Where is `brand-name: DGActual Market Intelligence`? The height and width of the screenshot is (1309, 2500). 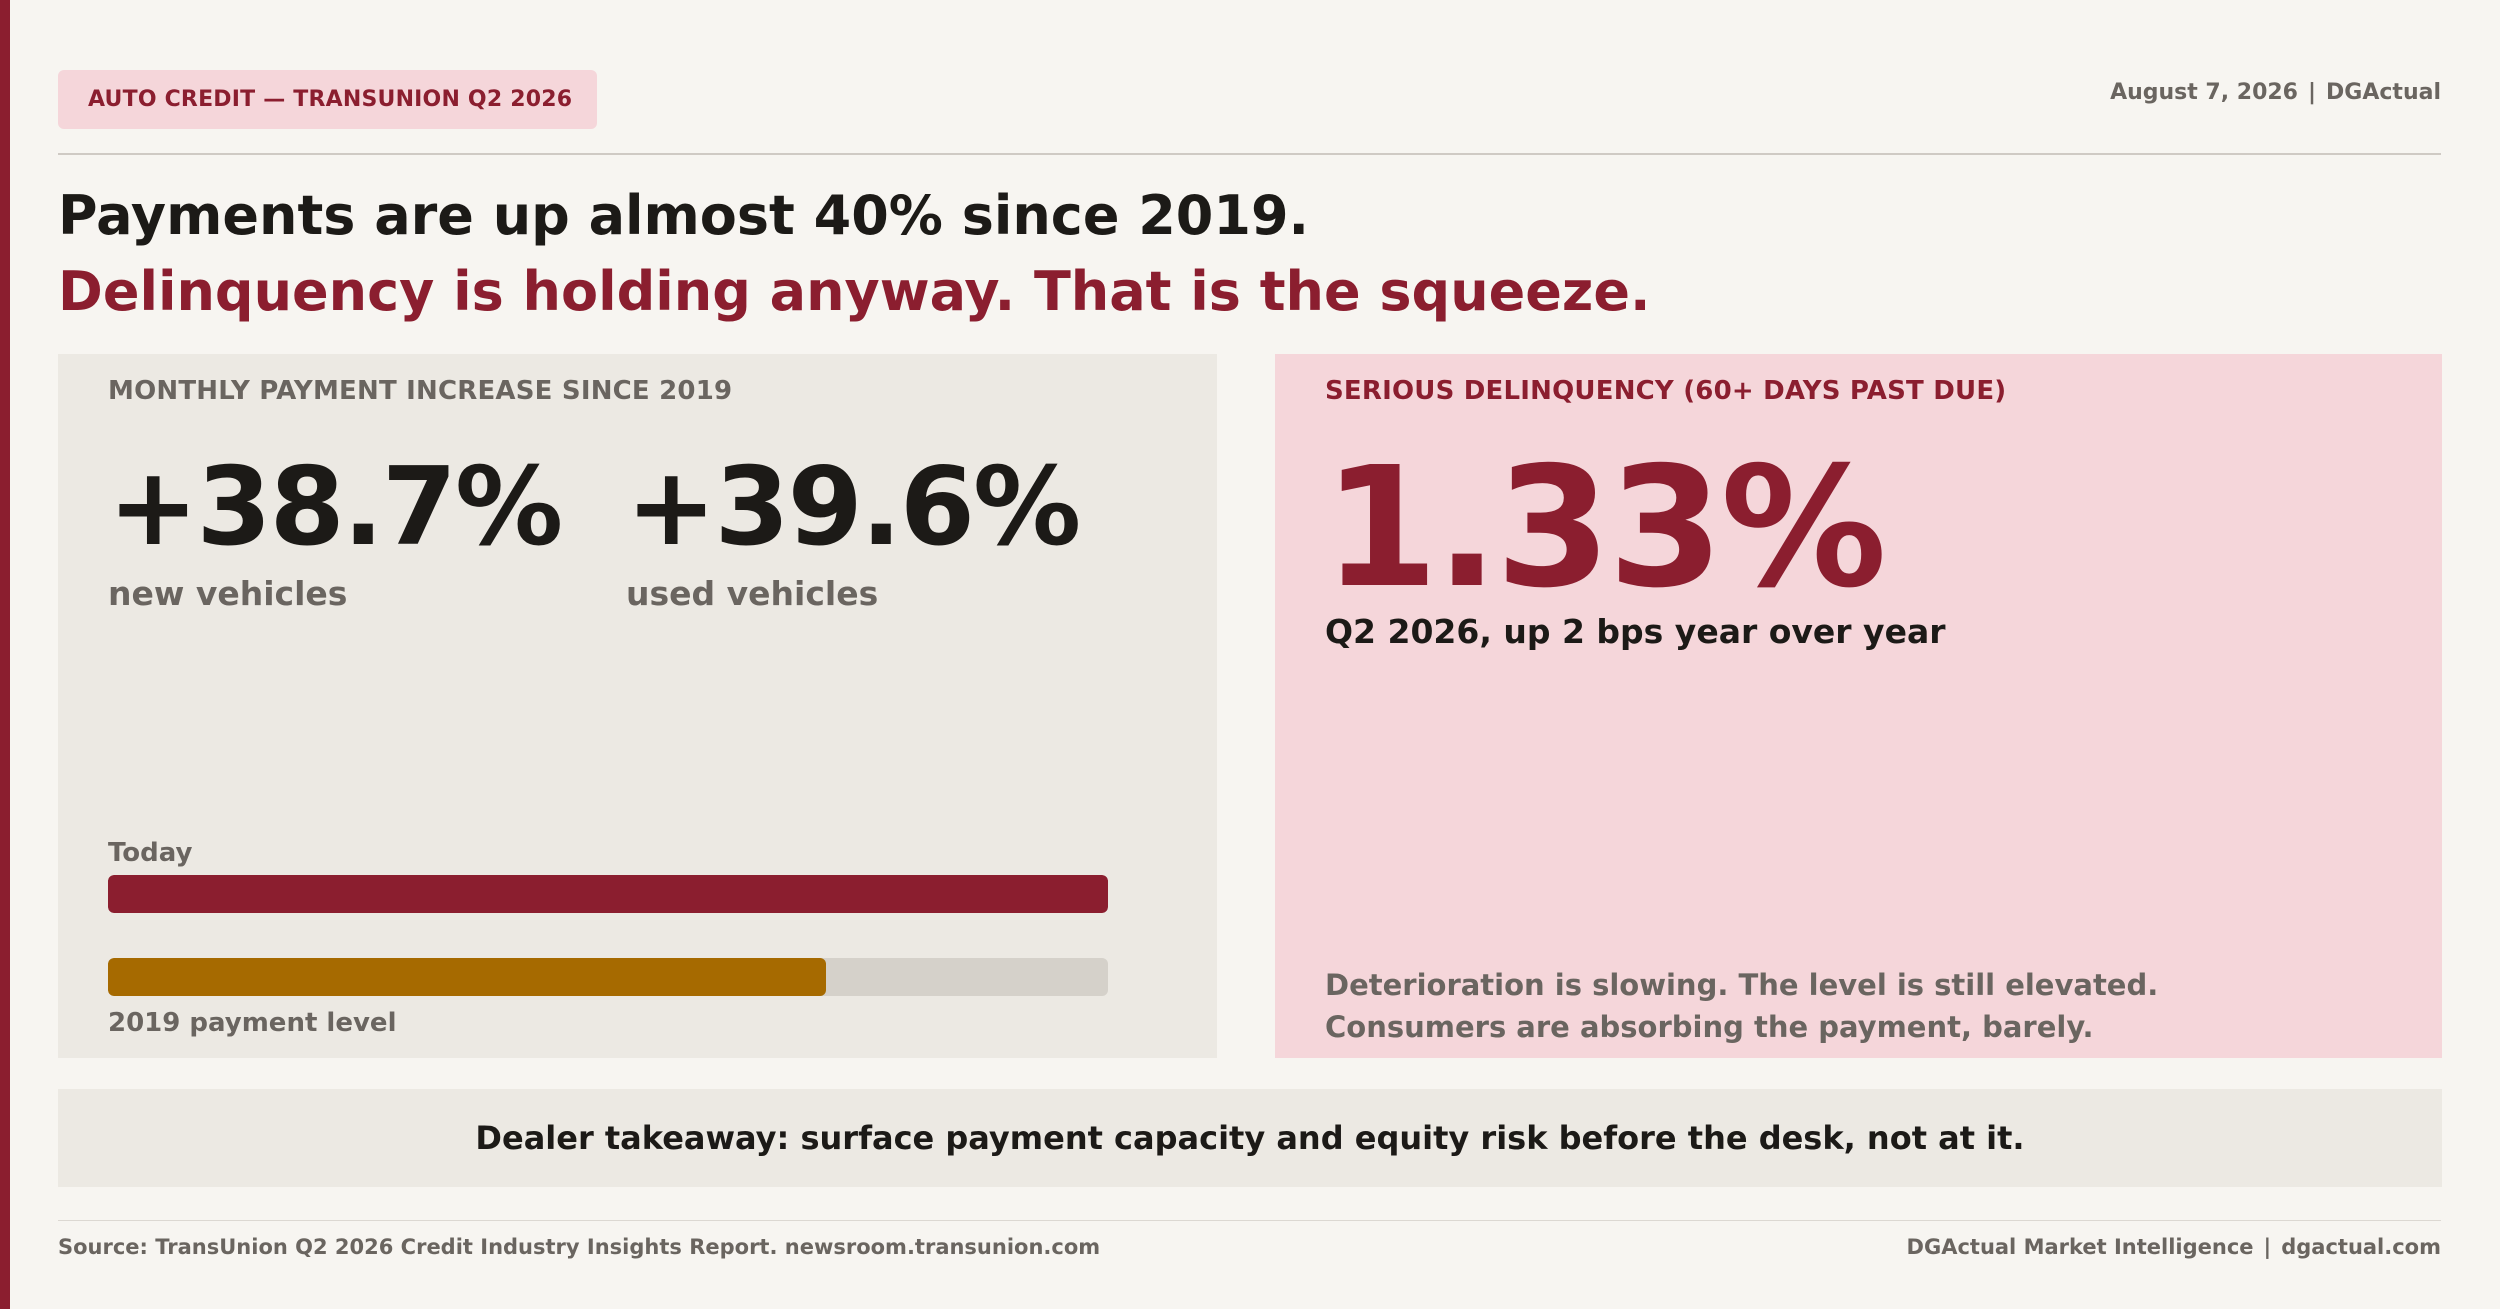 brand-name: DGActual Market Intelligence is located at coordinates (2080, 1247).